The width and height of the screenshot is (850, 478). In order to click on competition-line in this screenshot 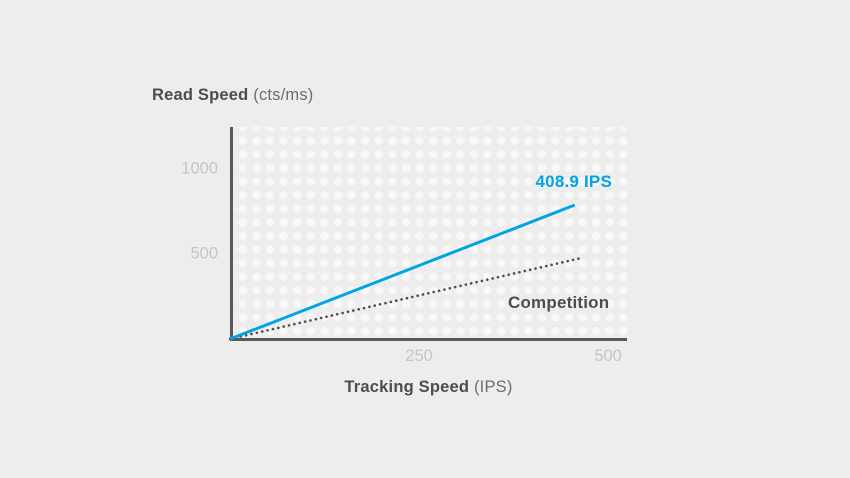, I will do `click(406, 298)`.